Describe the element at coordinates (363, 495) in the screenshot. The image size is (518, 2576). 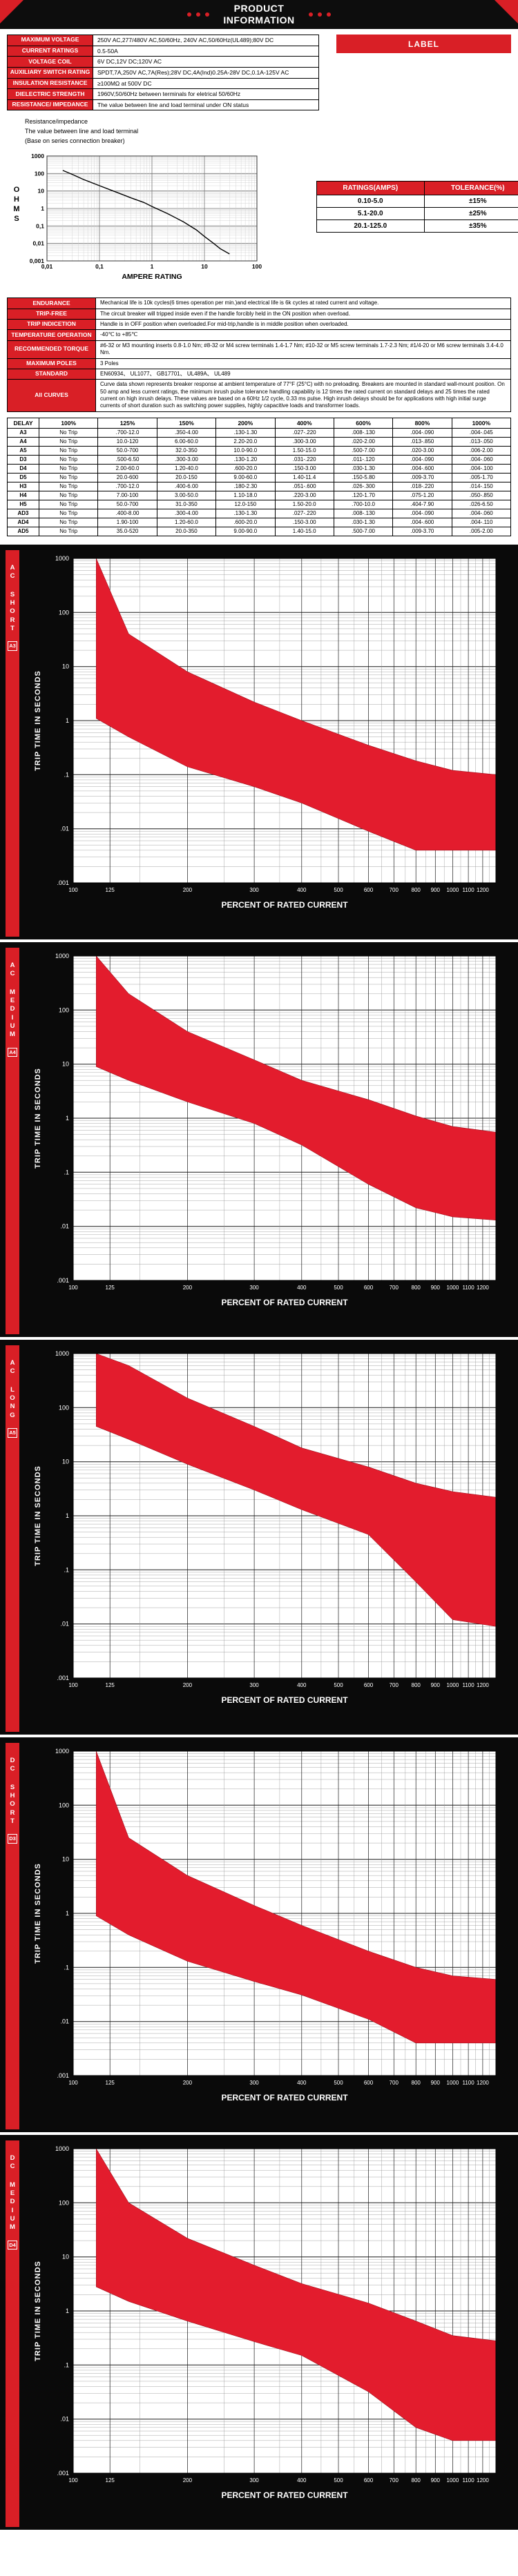
I see `cell: .120-1.70` at that location.